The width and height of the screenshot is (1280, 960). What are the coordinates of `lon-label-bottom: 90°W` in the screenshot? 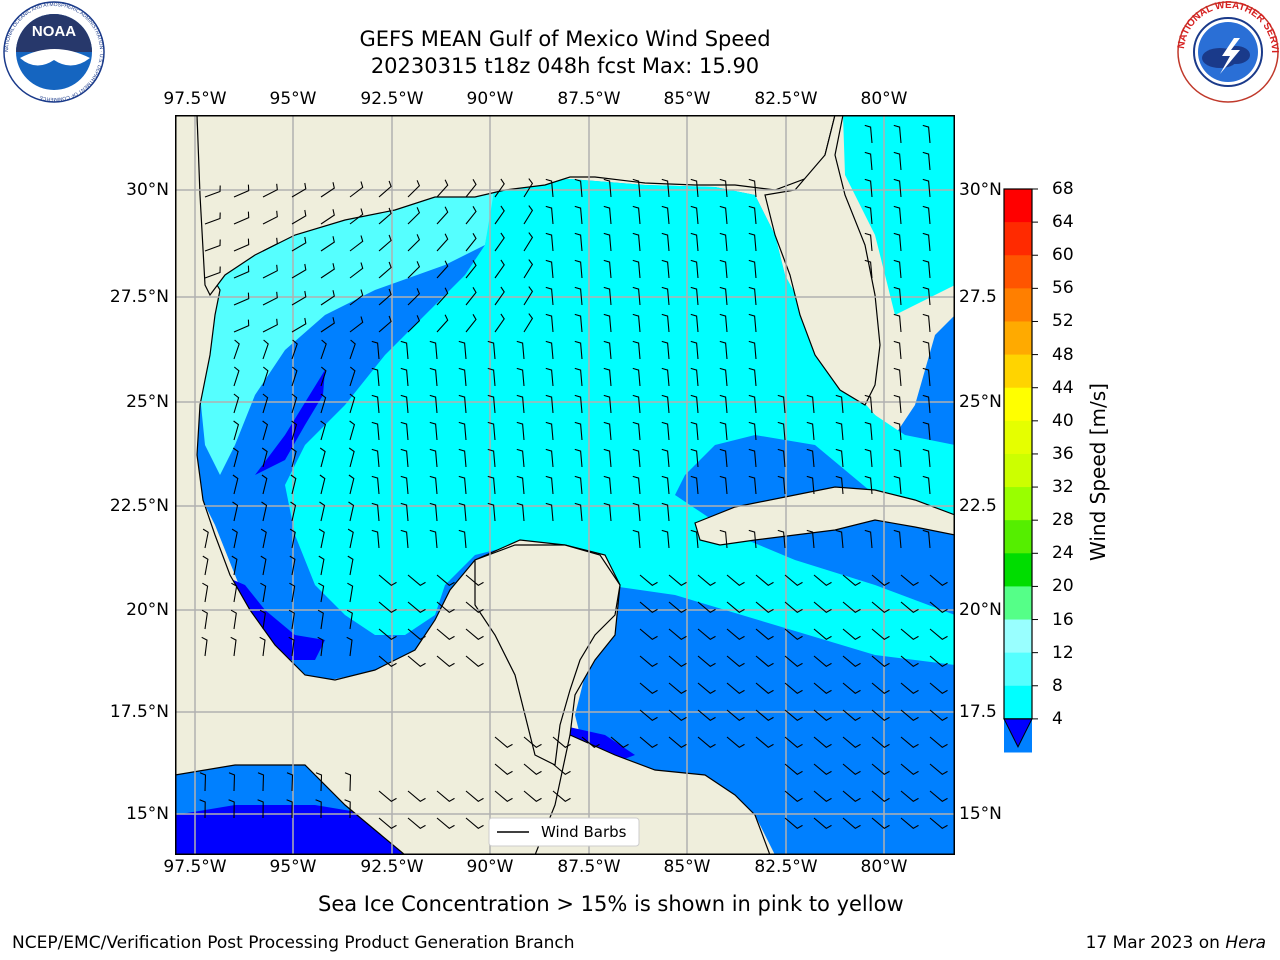 It's located at (490, 867).